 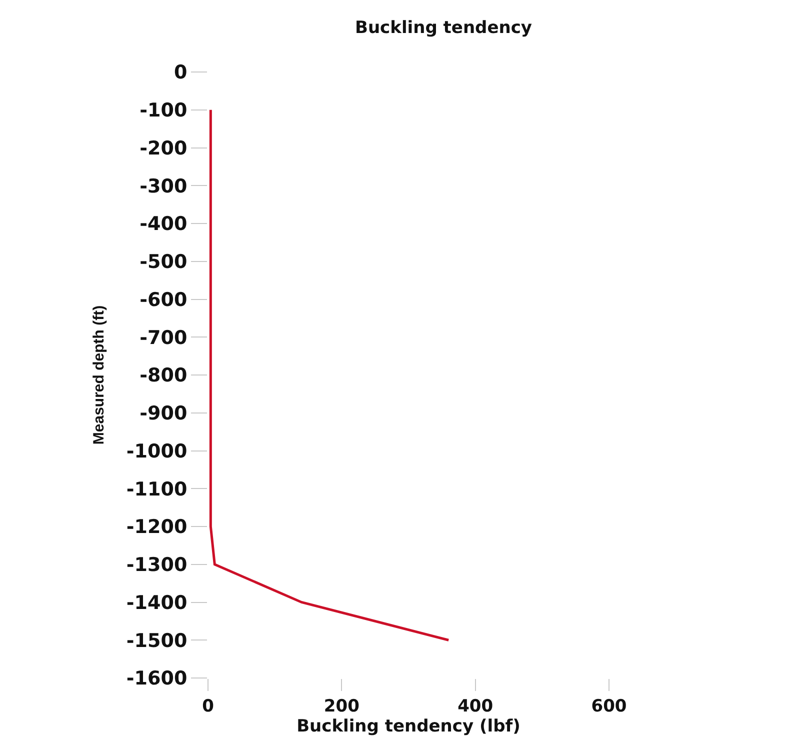 What do you see at coordinates (408, 726) in the screenshot?
I see `x-axis-title: Buckling tendency (lbf)` at bounding box center [408, 726].